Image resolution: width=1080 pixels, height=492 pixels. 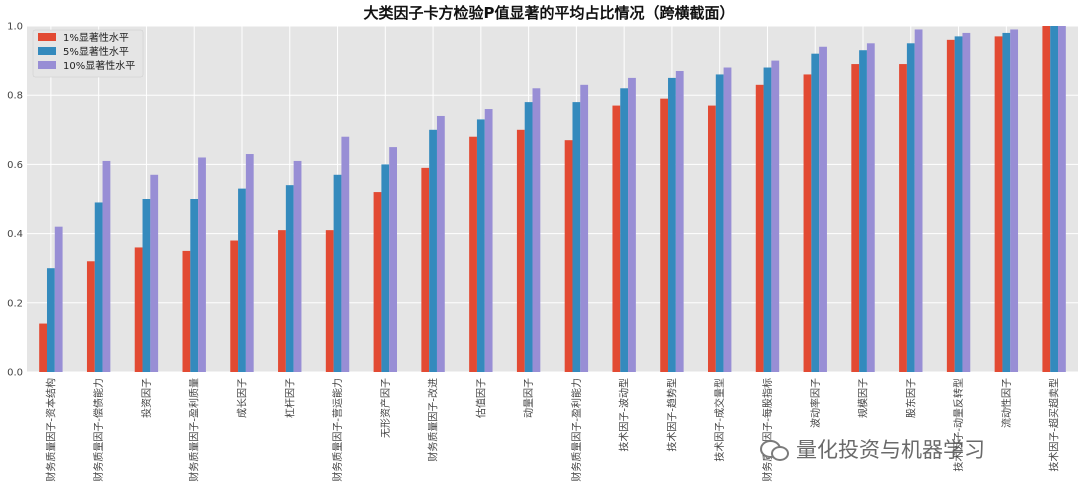 I want to click on x-tick-label: 估值因子, so click(x=480, y=398).